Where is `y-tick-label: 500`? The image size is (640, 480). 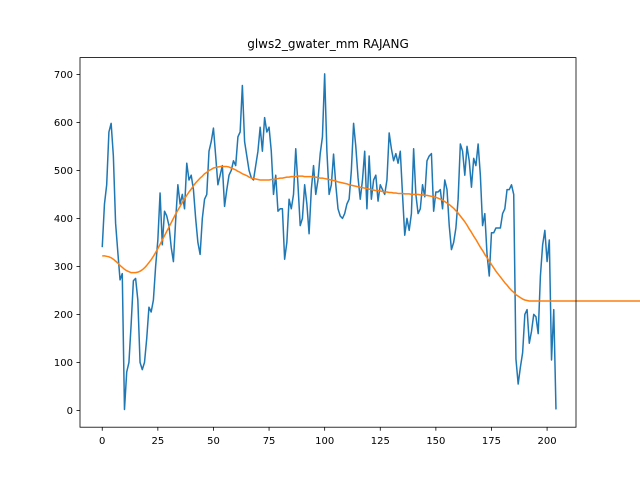
y-tick-label: 500 is located at coordinates (63, 171).